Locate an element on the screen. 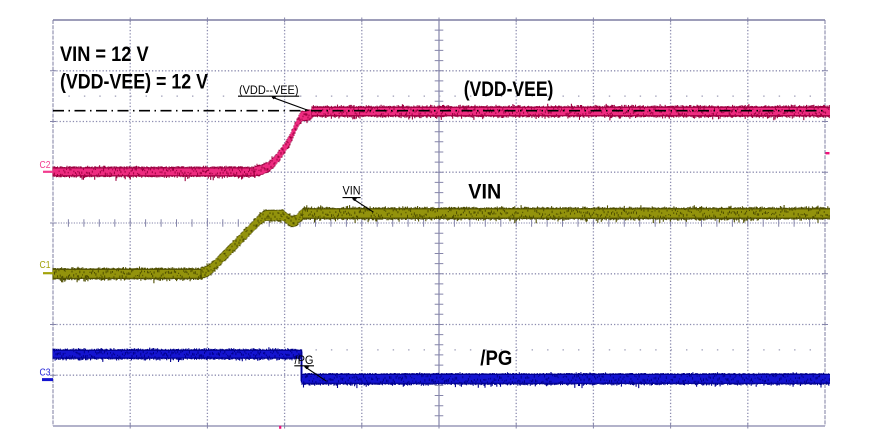 Image resolution: width=892 pixels, height=448 pixels. svg-text: C3 is located at coordinates (45, 373).